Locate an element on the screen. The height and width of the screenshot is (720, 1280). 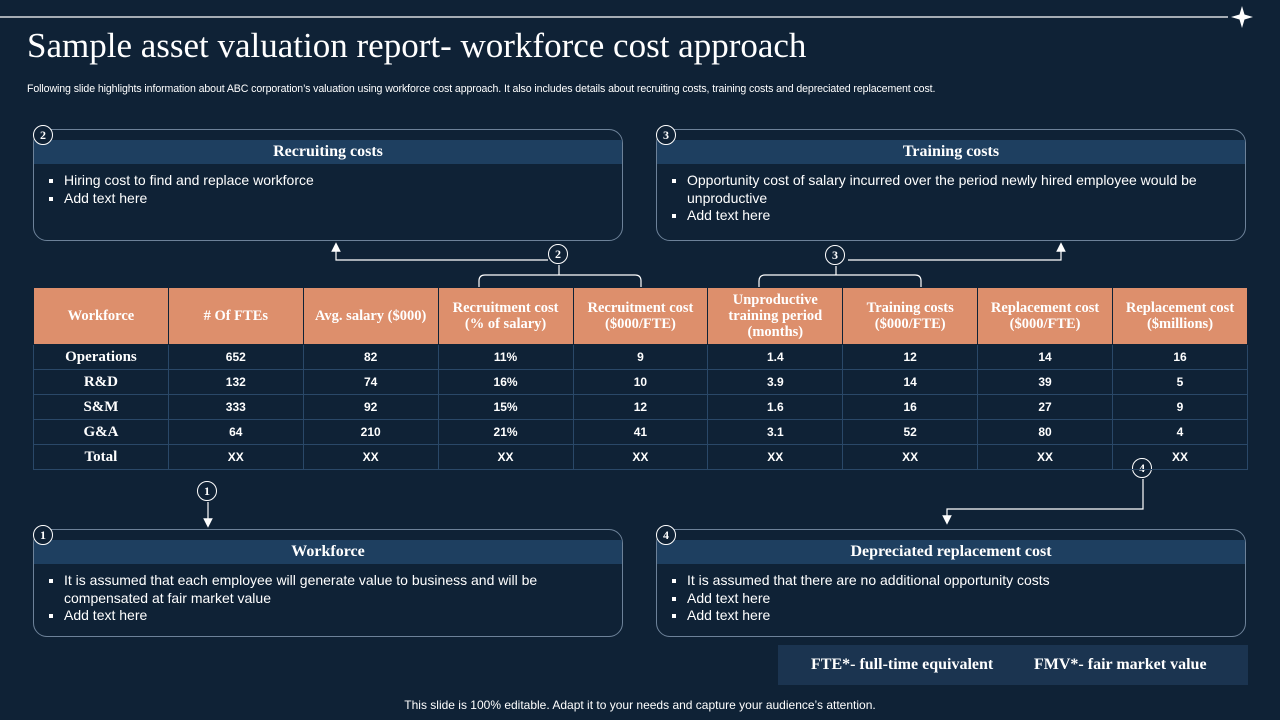
cell: 1.6 is located at coordinates (775, 407).